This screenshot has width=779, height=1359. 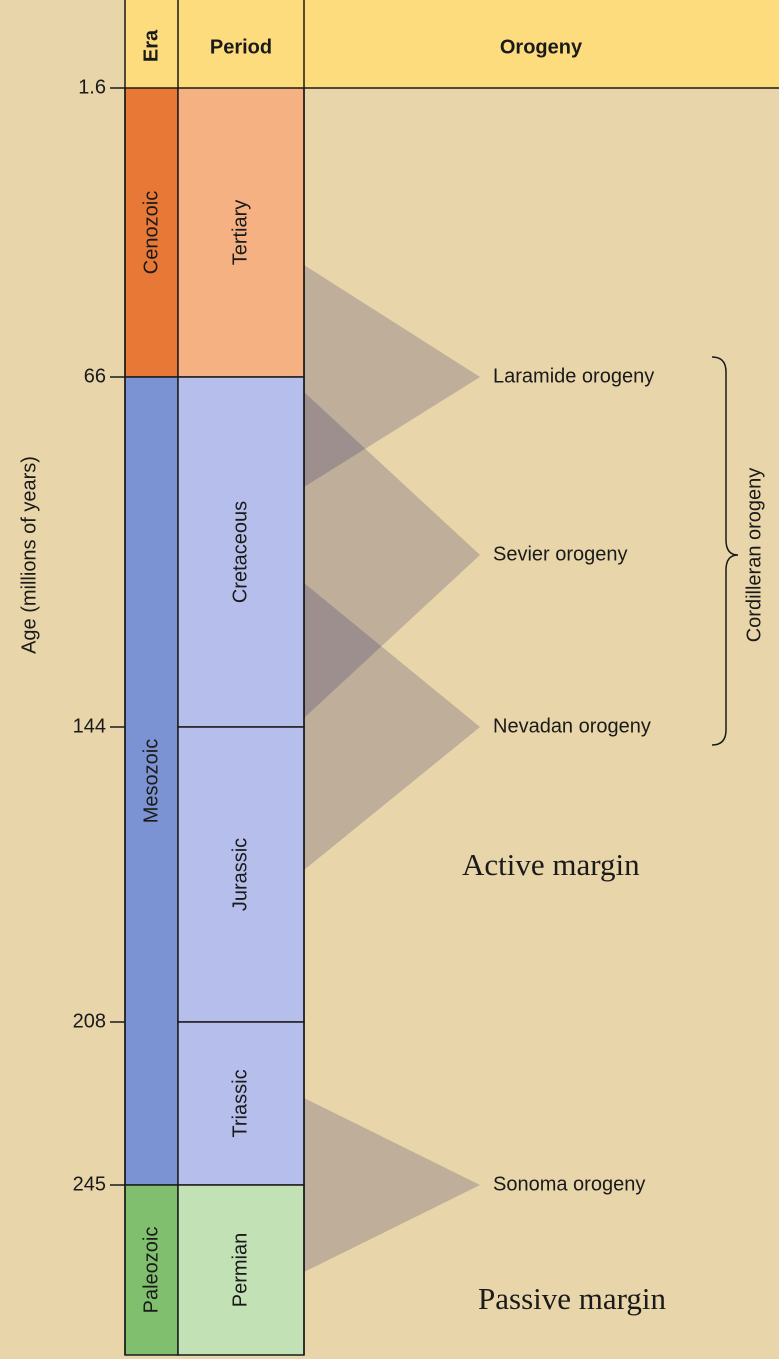 What do you see at coordinates (551, 864) in the screenshot?
I see `margin-label: Active margin` at bounding box center [551, 864].